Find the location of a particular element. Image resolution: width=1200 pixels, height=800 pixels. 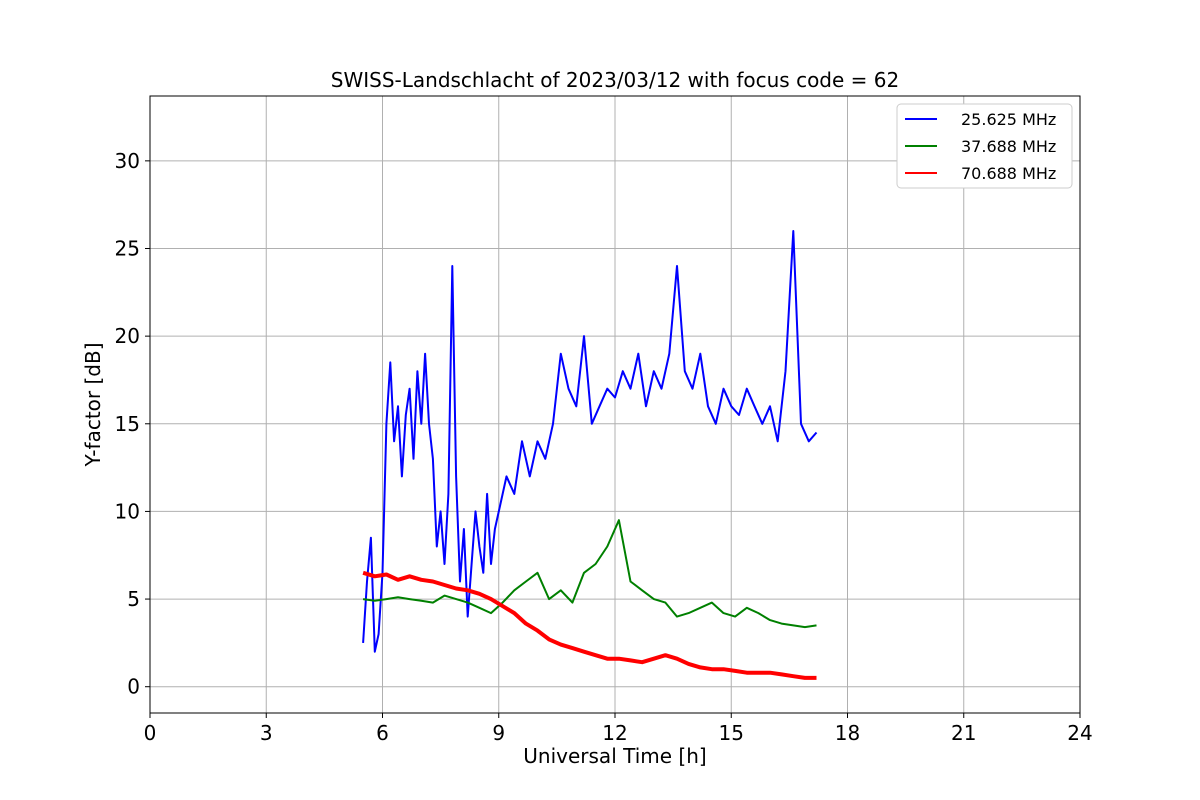

x-tick-label: 12 is located at coordinates (614, 733).